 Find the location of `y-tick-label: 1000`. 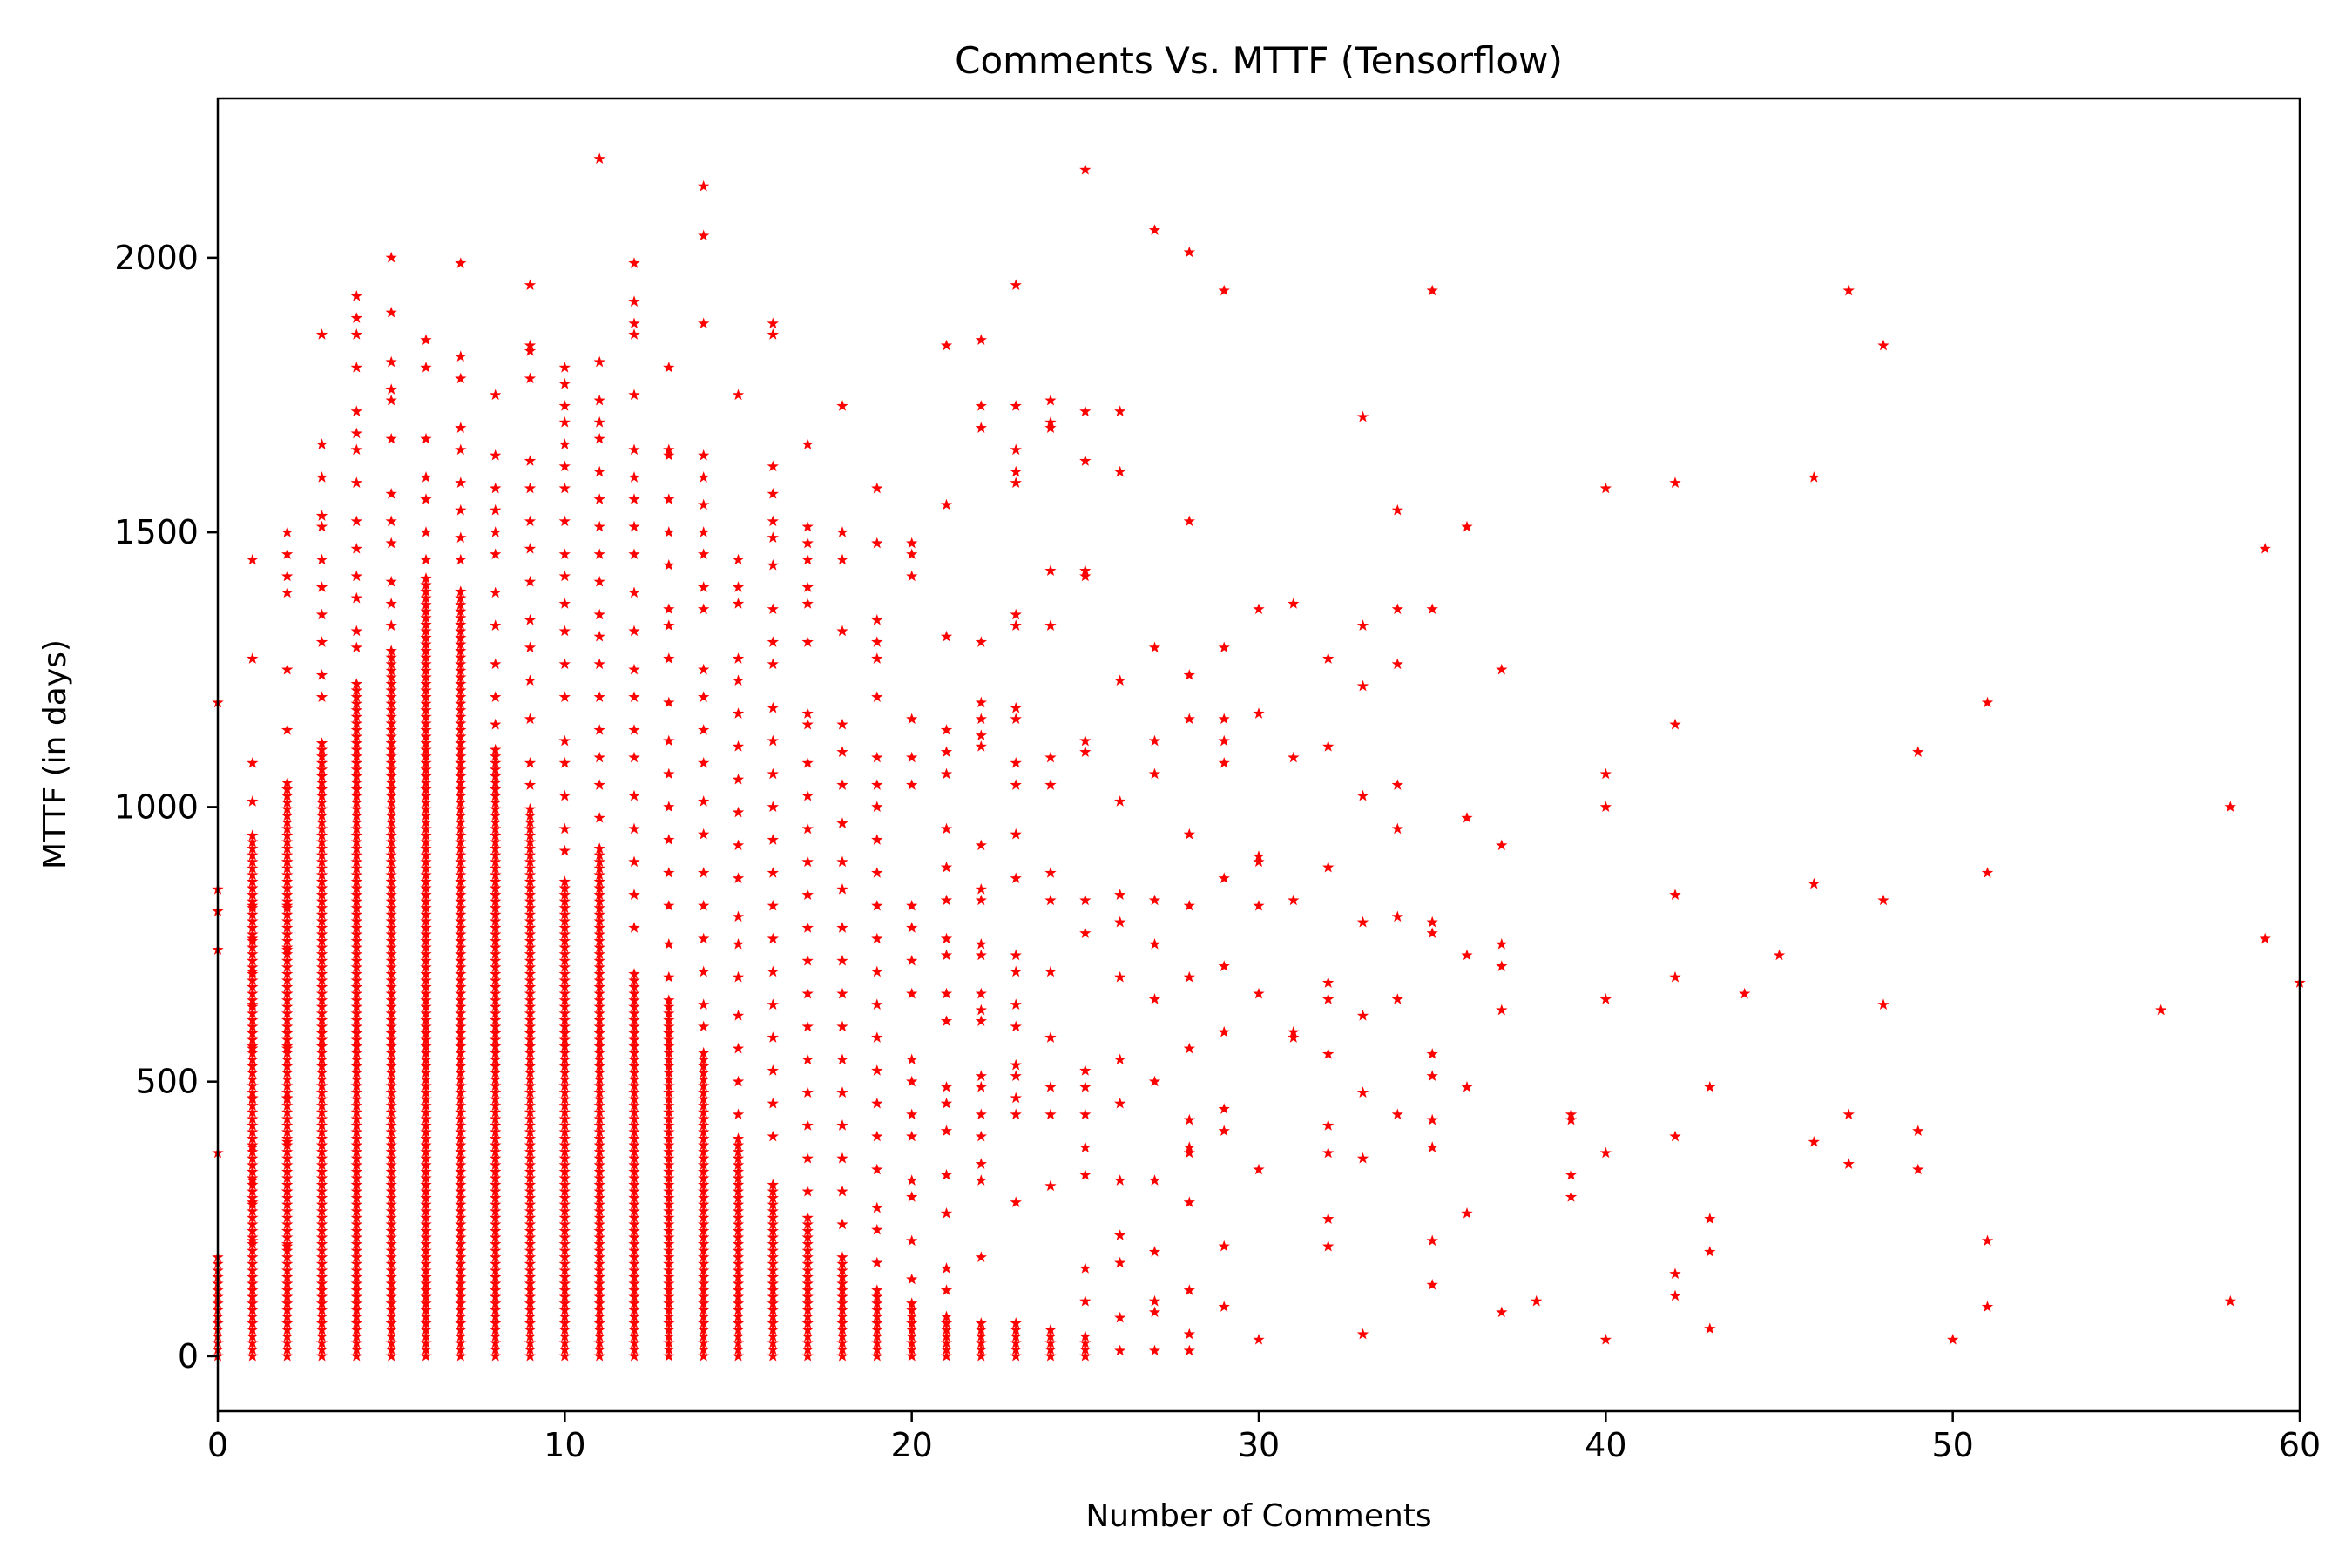

y-tick-label: 1000 is located at coordinates (156, 806).